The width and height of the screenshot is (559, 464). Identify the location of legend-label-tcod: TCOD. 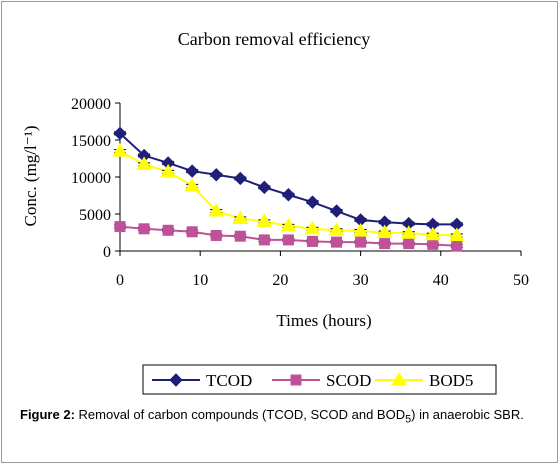
(229, 380).